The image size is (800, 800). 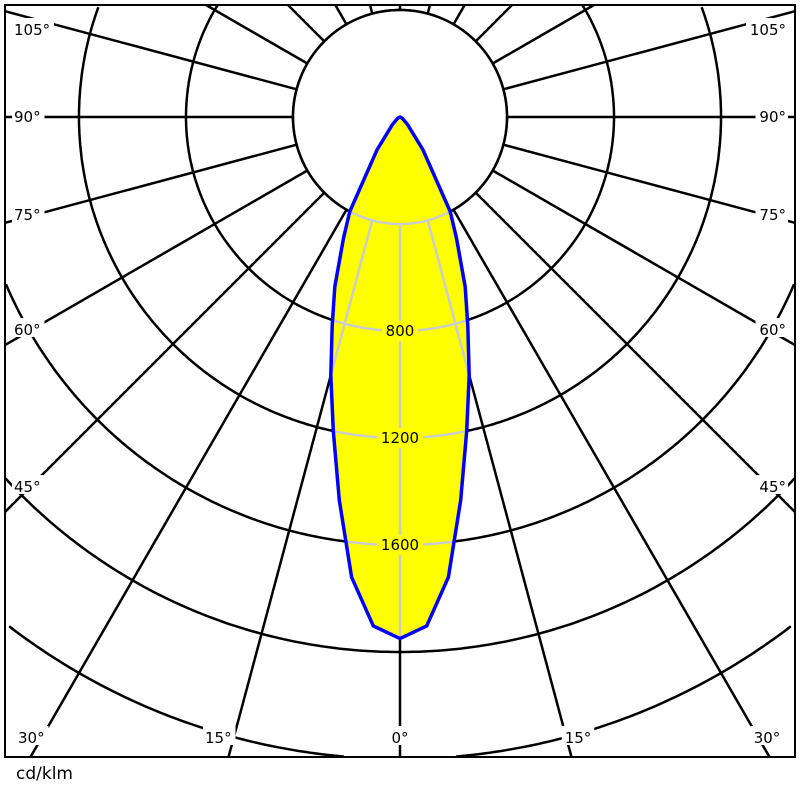 I want to click on angle-label-left-5-bg, so click(x=32, y=735).